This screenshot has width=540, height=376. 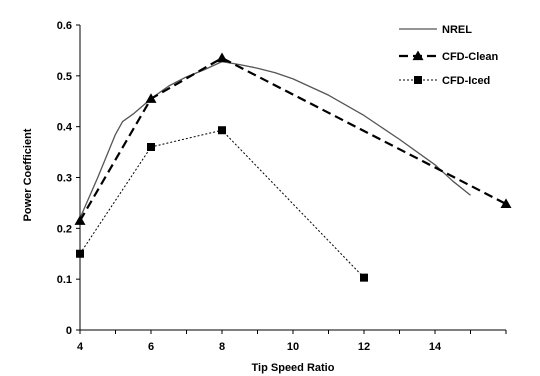 What do you see at coordinates (470, 57) in the screenshot?
I see `legend-label-cfd-clean: CFD-Clean` at bounding box center [470, 57].